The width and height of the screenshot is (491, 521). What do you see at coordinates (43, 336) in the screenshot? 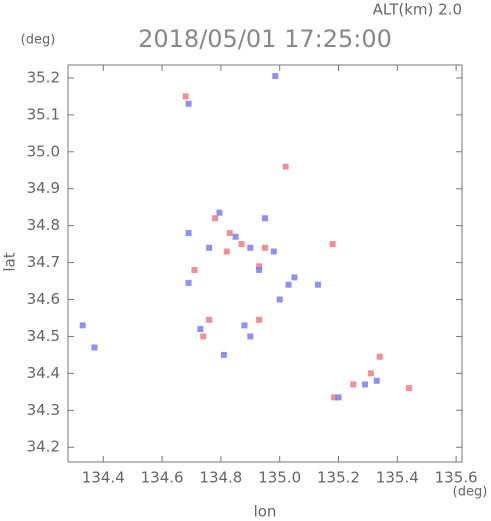
I see `y-tick-label: 34.5` at bounding box center [43, 336].